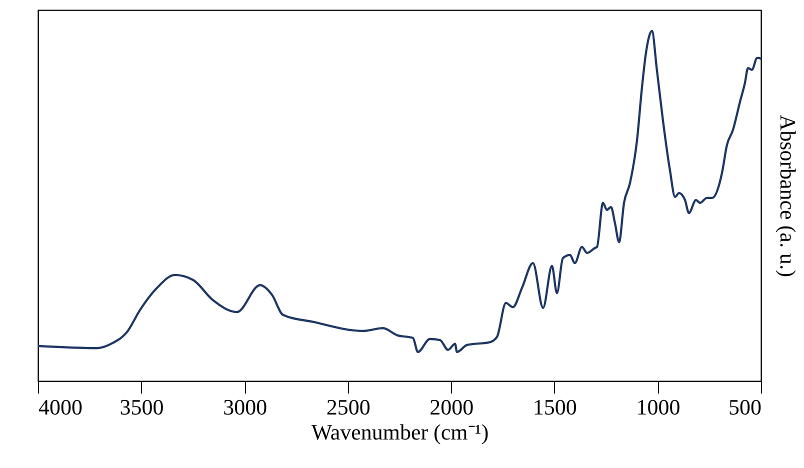 This screenshot has height=468, width=804. What do you see at coordinates (554, 407) in the screenshot?
I see `x-tick-label: 1500` at bounding box center [554, 407].